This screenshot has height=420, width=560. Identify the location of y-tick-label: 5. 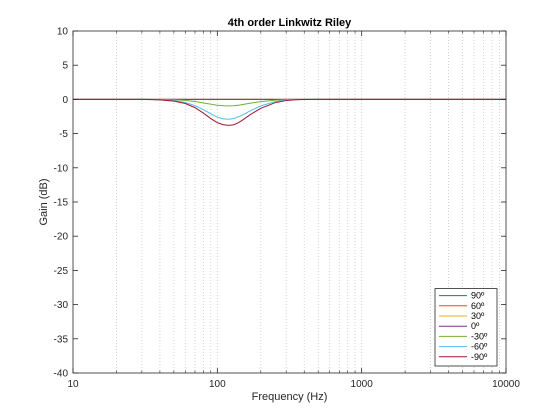
(65, 66).